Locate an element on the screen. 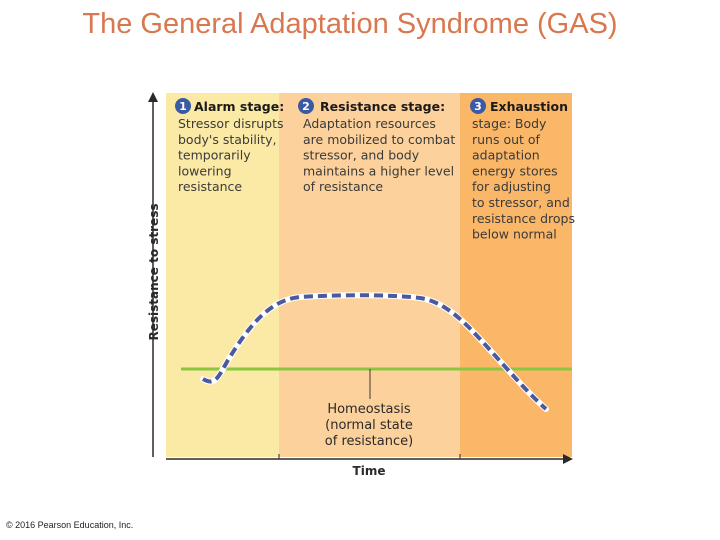 Image resolution: width=720 pixels, height=540 pixels. alarm-stage-panel is located at coordinates (222, 275).